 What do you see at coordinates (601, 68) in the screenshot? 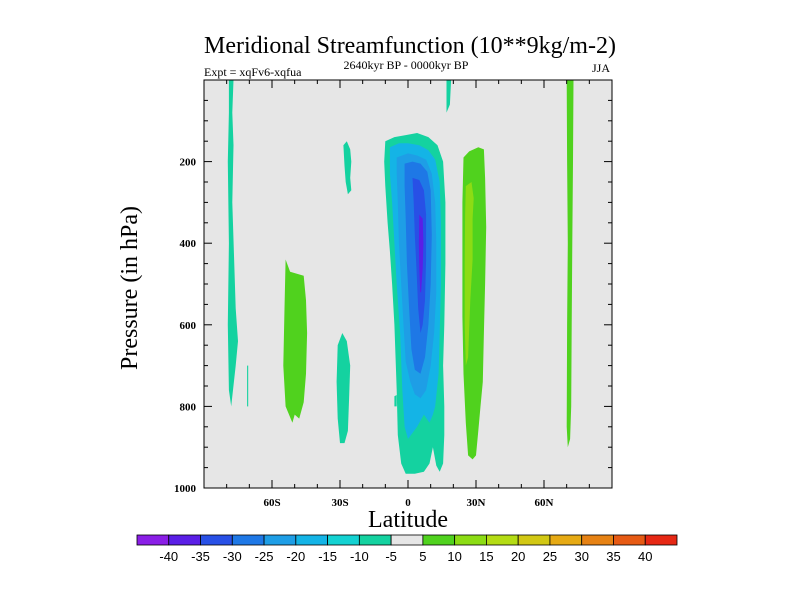
I see `season-label: JJA` at bounding box center [601, 68].